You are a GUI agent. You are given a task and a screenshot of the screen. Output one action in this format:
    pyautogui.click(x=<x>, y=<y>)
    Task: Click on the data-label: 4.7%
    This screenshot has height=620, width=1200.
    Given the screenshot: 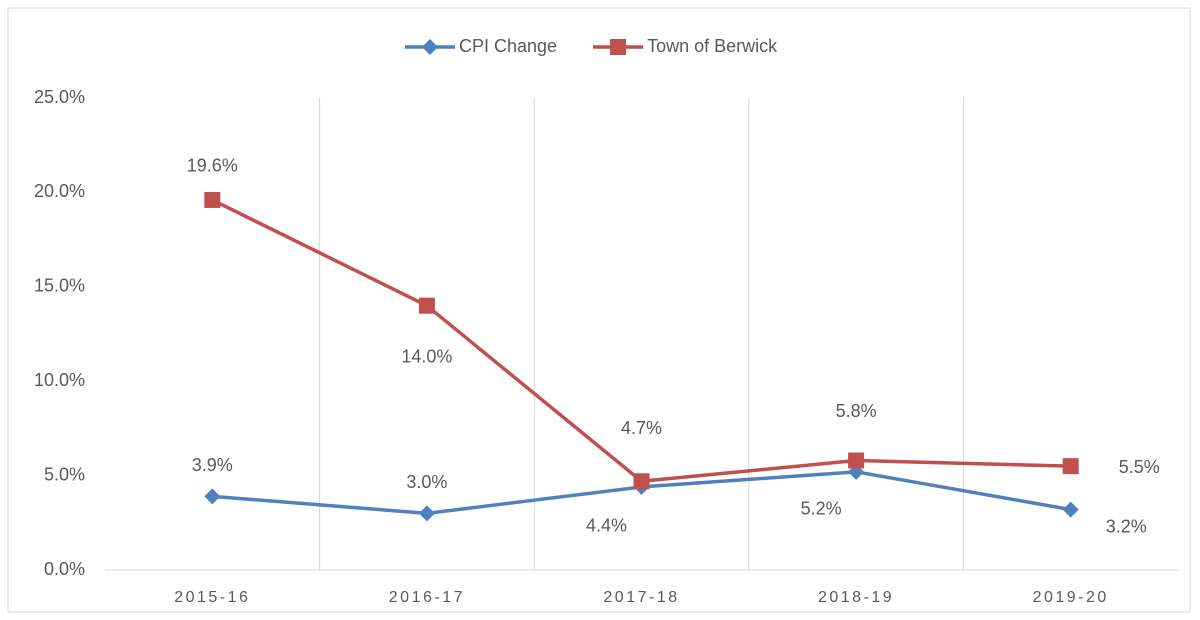 What is the action you would take?
    pyautogui.click(x=641, y=428)
    